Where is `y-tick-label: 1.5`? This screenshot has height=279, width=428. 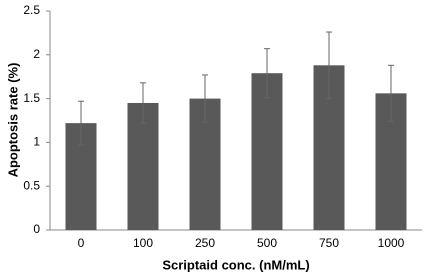
y-tick-label: 1.5 is located at coordinates (31, 98).